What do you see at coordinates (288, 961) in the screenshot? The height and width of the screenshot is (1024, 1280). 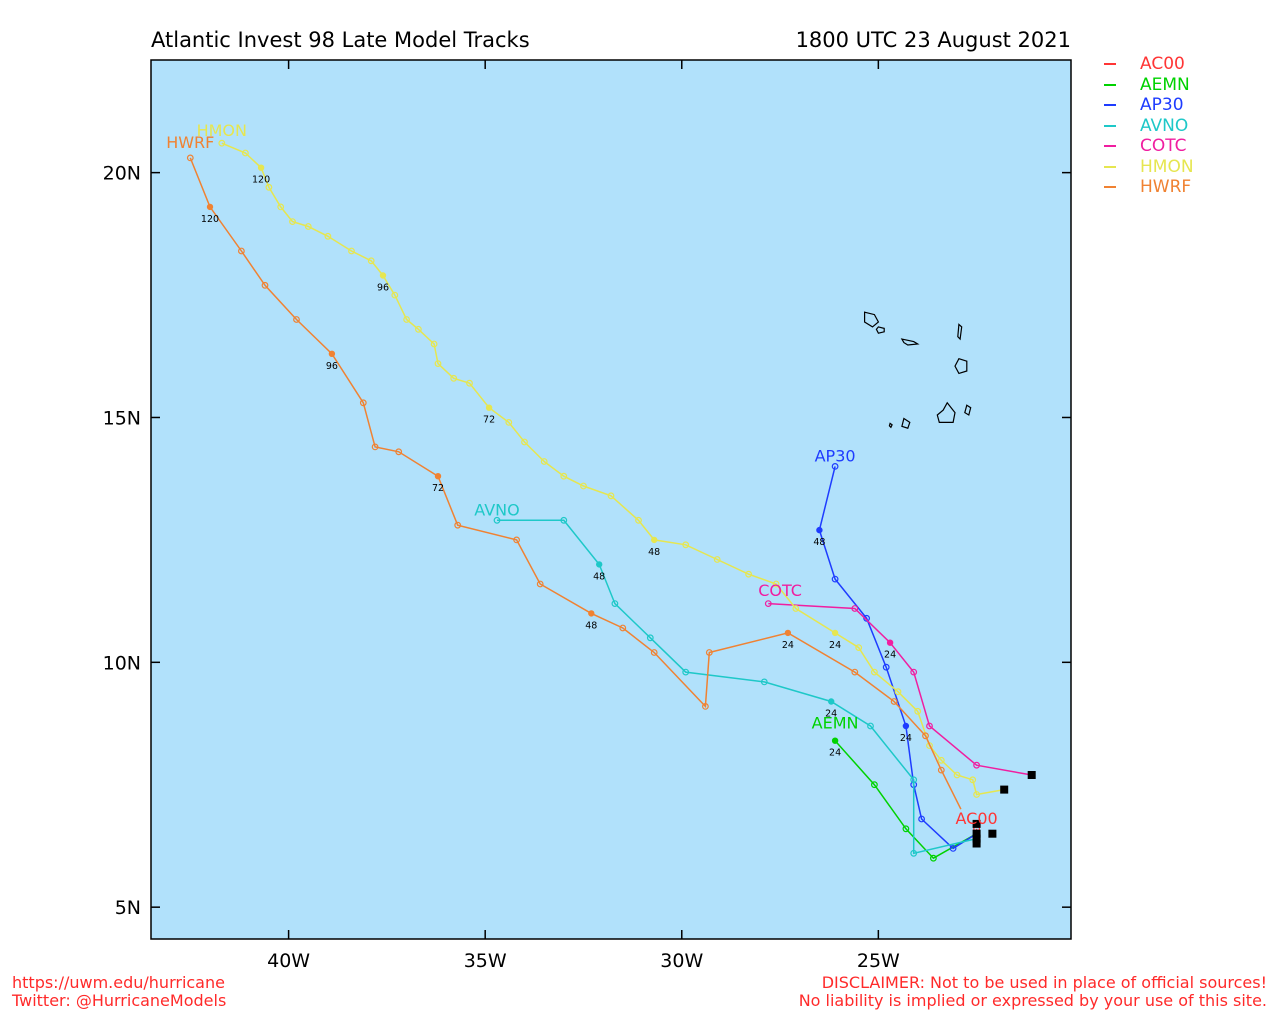 I see `x-tick-label: 40W` at bounding box center [288, 961].